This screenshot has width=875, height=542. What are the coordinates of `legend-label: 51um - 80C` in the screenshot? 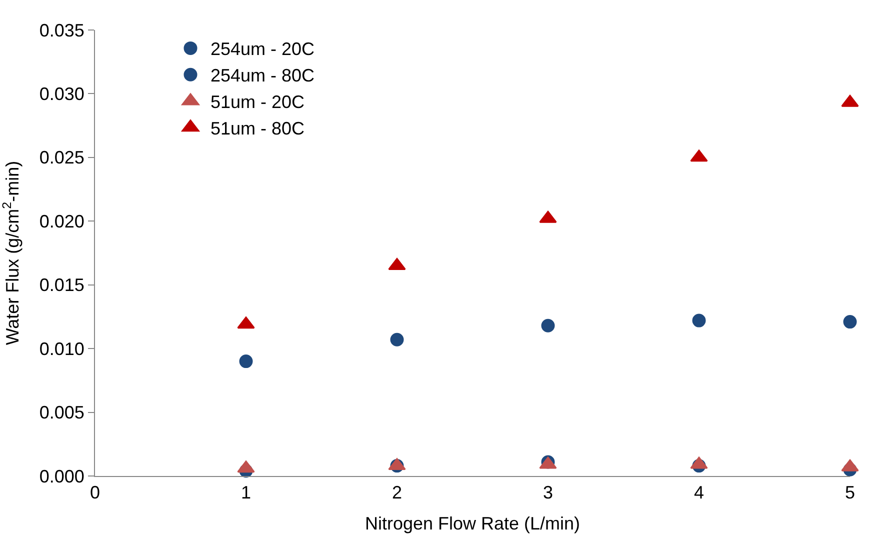 It's located at (257, 128).